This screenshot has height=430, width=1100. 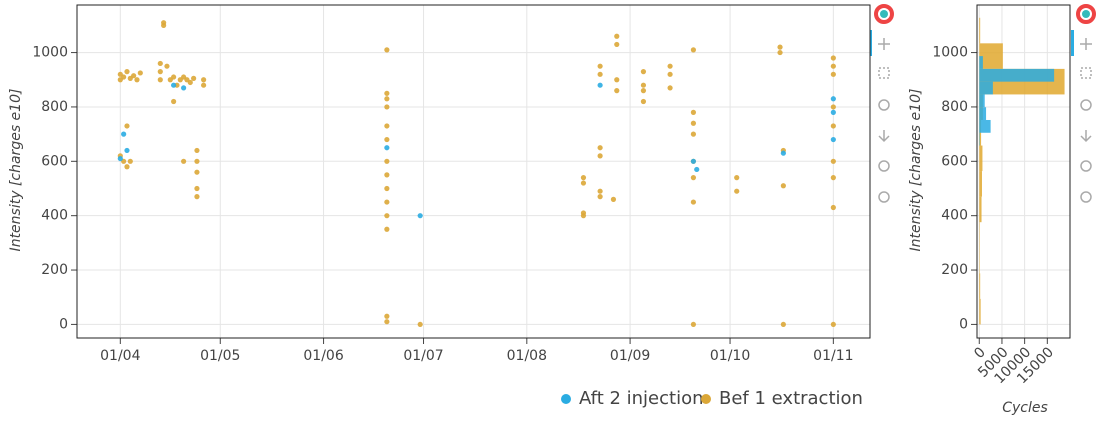 I want to click on toolbar-main, so click(x=881, y=103).